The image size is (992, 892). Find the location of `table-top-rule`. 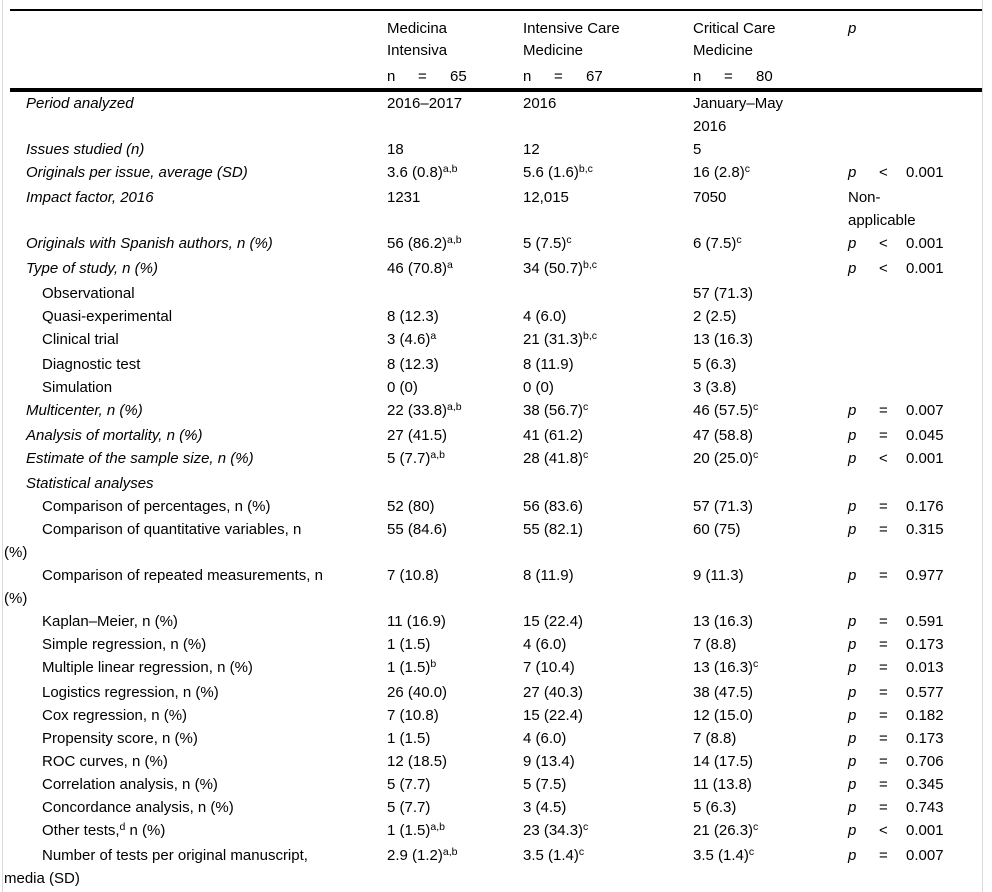

table-top-rule is located at coordinates (496, 10).